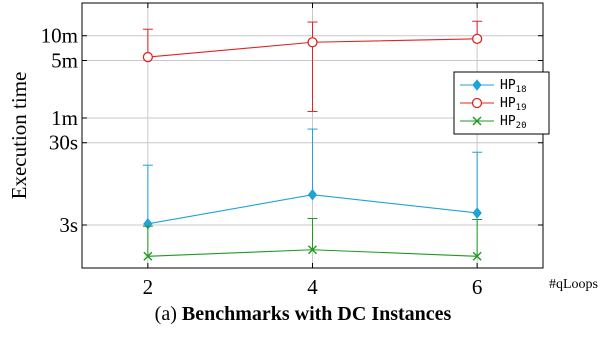 The height and width of the screenshot is (339, 606). Describe the element at coordinates (64, 118) in the screenshot. I see `y-tick-label: 1m` at that location.